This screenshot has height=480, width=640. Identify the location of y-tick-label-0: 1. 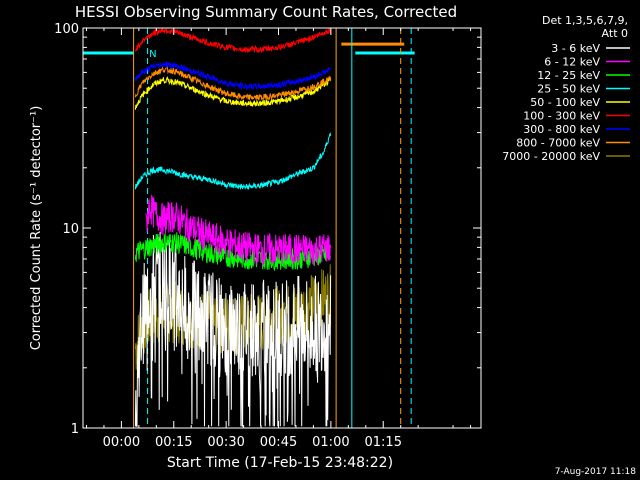
(75, 429).